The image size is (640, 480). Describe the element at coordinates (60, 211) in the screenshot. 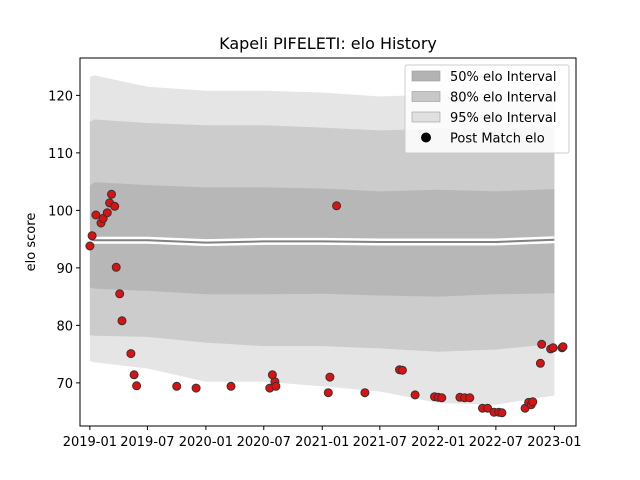

I see `y-tick-label: 100` at that location.